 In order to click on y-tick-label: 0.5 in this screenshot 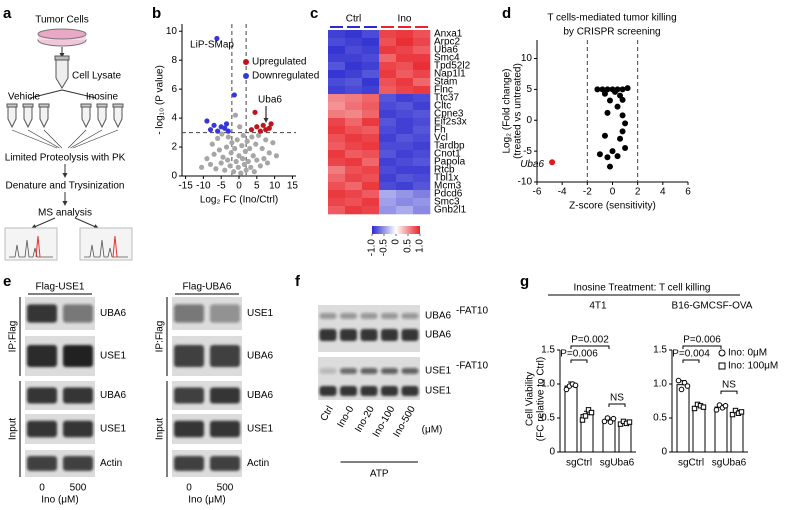, I will do `click(548, 418)`.